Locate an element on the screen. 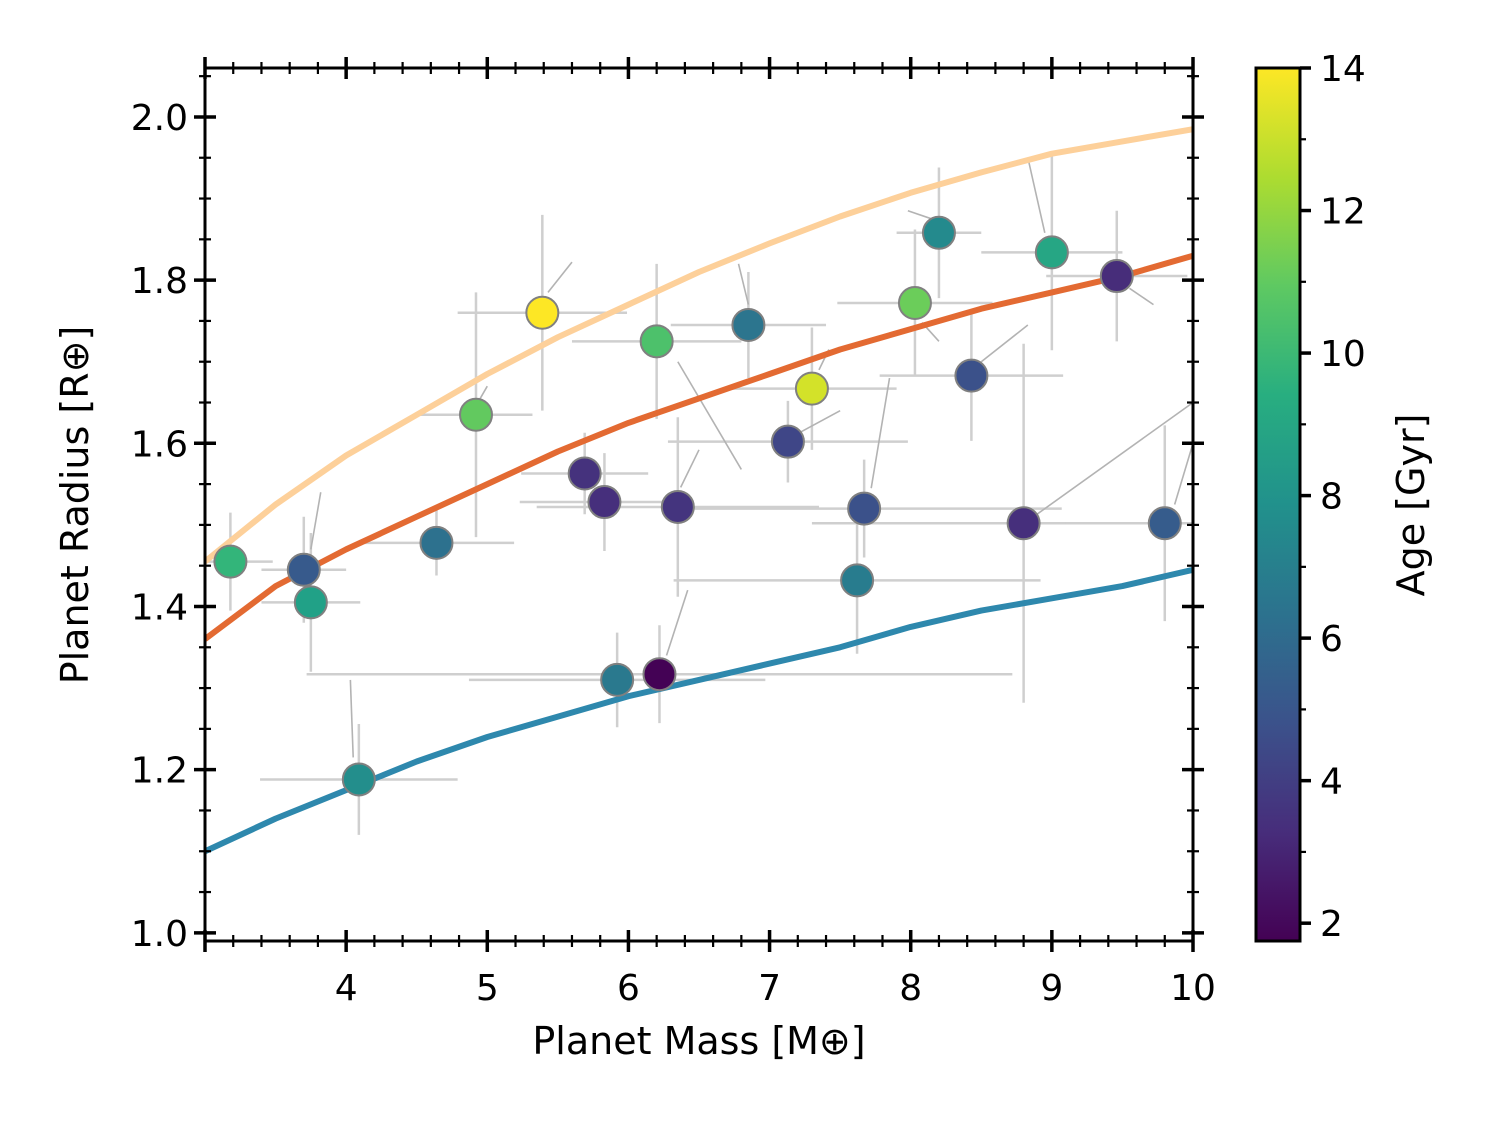  x-tick-label: 6 is located at coordinates (628, 988).